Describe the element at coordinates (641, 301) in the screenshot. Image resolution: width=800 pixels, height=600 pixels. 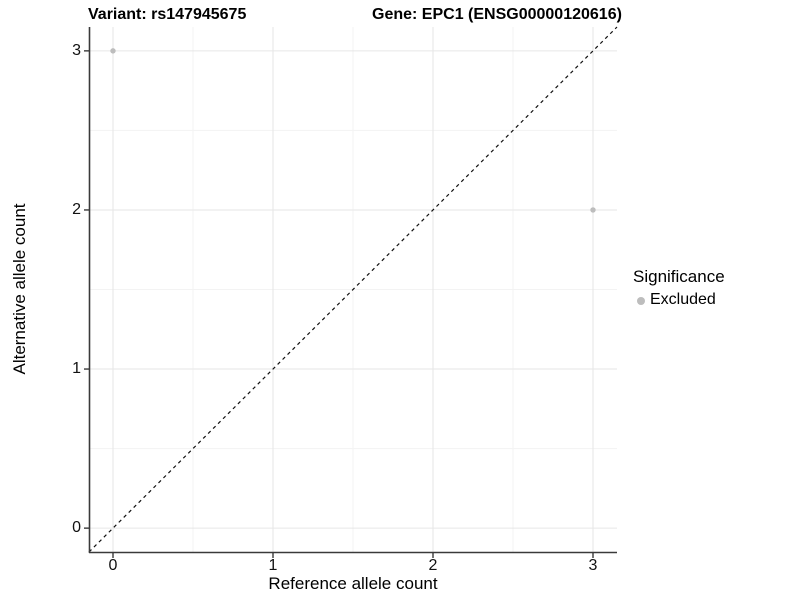
I see `excluded-point-icon` at that location.